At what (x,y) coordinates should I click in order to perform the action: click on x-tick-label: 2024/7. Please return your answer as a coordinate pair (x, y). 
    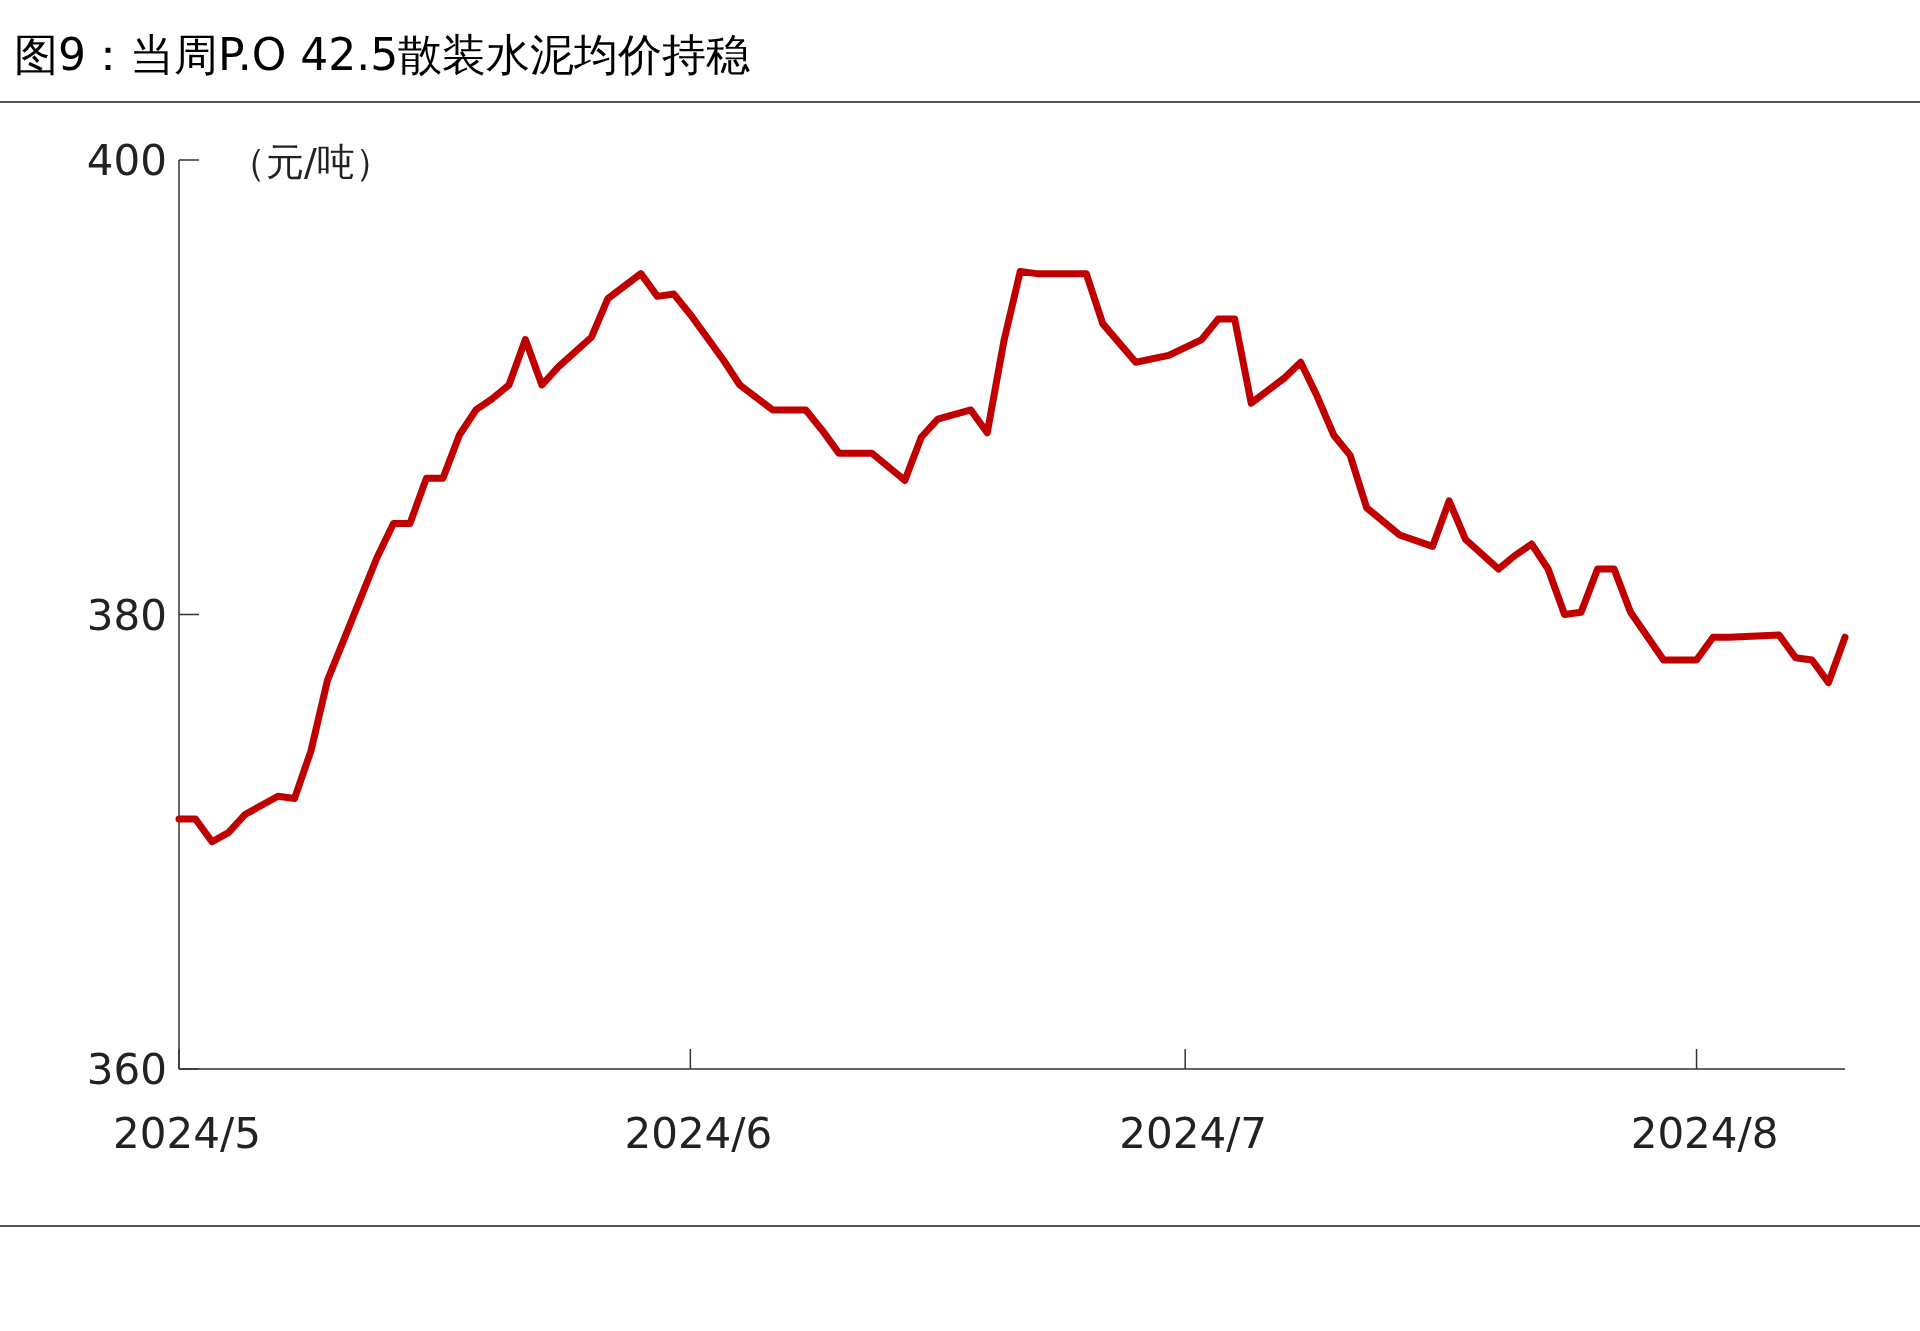
    Looking at the image, I should click on (1193, 1133).